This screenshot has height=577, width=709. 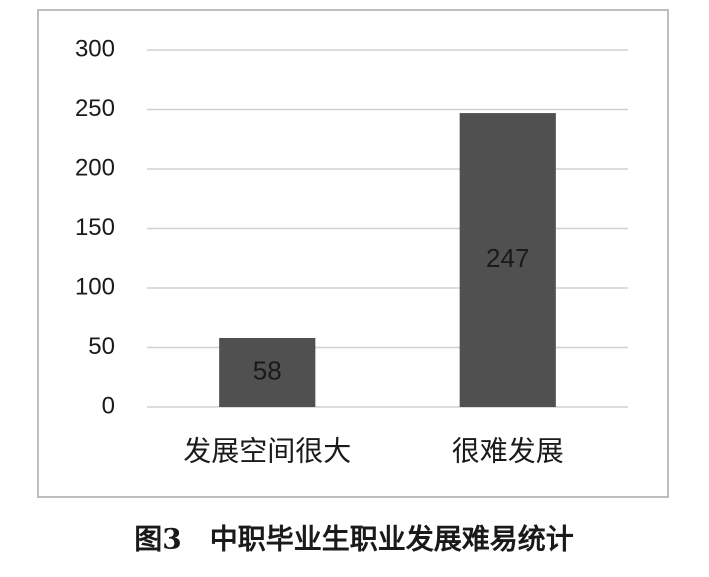 What do you see at coordinates (95, 48) in the screenshot?
I see `y-tick-label: 300` at bounding box center [95, 48].